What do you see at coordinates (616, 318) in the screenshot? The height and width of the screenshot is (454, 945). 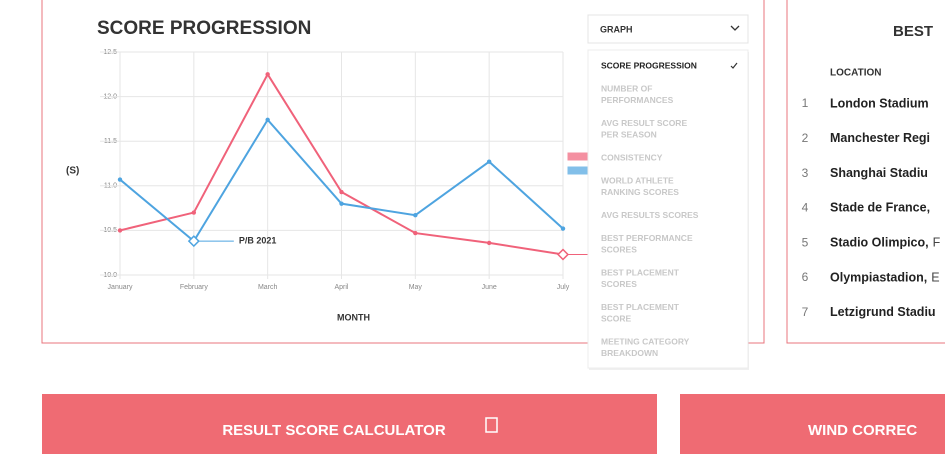 I see `dropdown-option: SCORE` at bounding box center [616, 318].